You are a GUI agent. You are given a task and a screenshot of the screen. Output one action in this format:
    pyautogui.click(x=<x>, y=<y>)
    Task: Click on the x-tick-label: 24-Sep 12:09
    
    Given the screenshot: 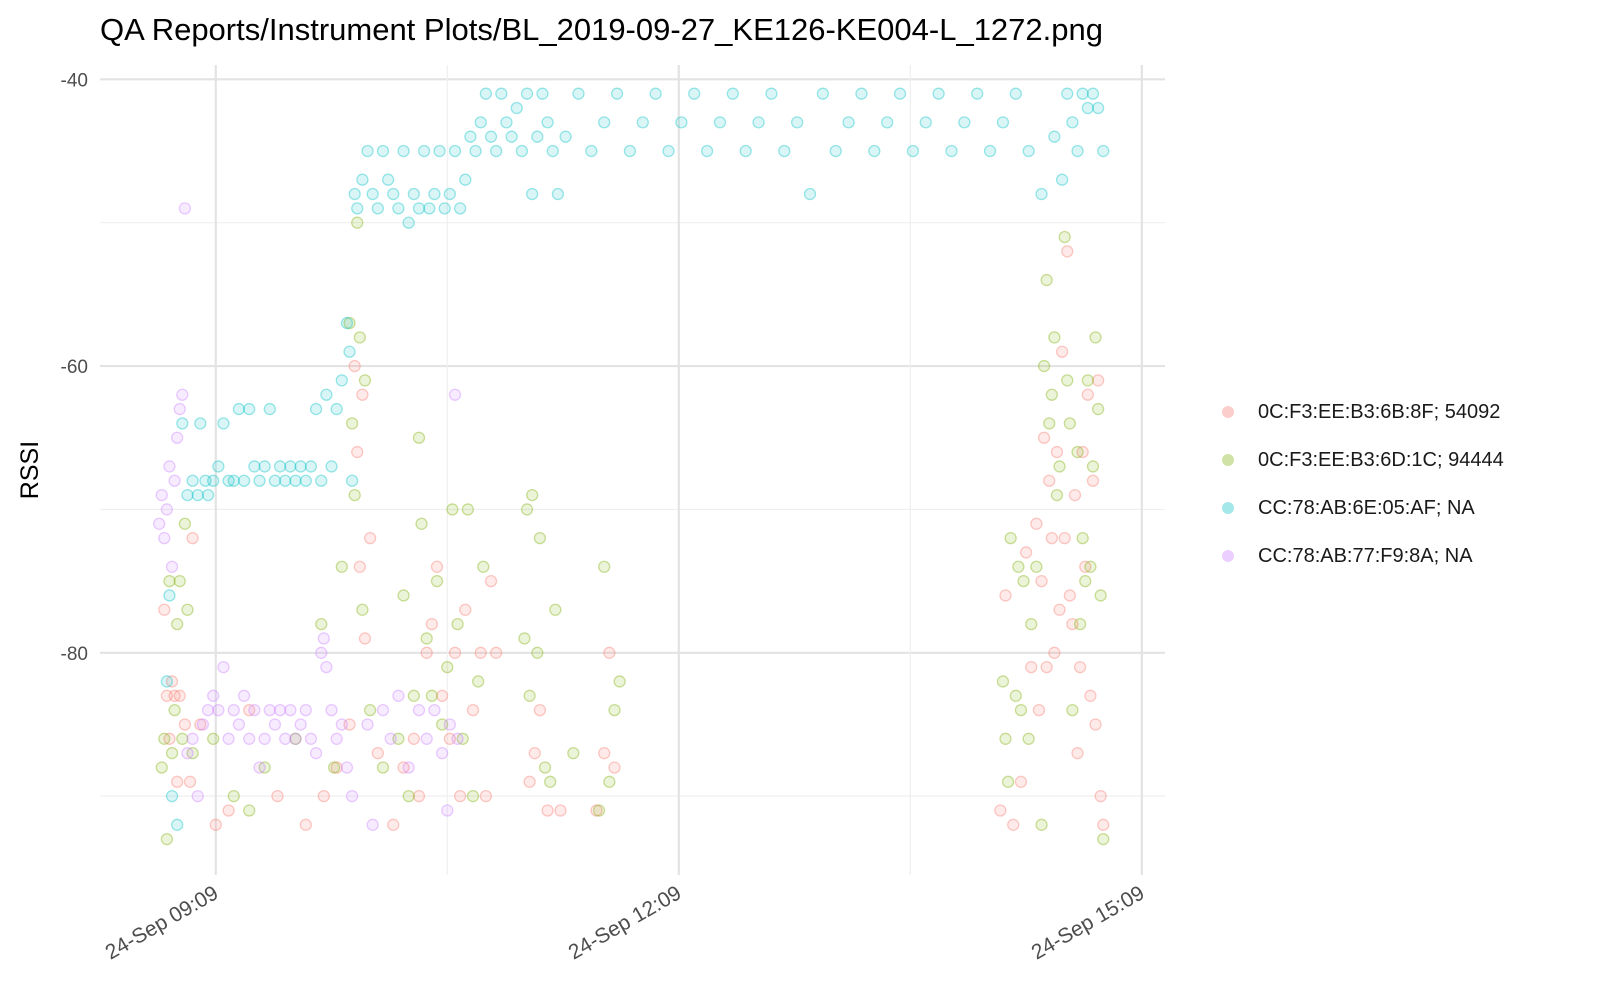 What is the action you would take?
    pyautogui.click(x=625, y=922)
    